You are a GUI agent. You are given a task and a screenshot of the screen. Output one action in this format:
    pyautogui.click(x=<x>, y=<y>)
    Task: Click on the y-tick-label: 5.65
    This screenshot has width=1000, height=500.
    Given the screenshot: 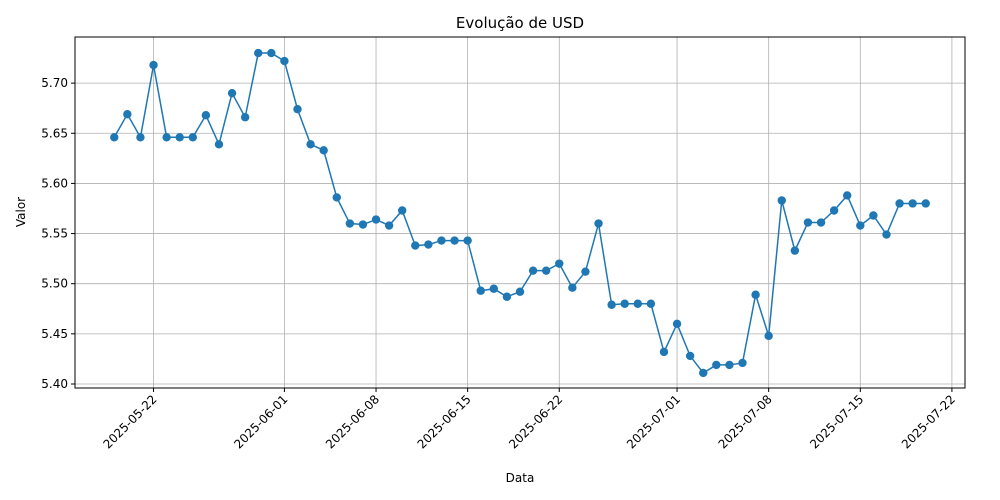 What is the action you would take?
    pyautogui.click(x=54, y=133)
    